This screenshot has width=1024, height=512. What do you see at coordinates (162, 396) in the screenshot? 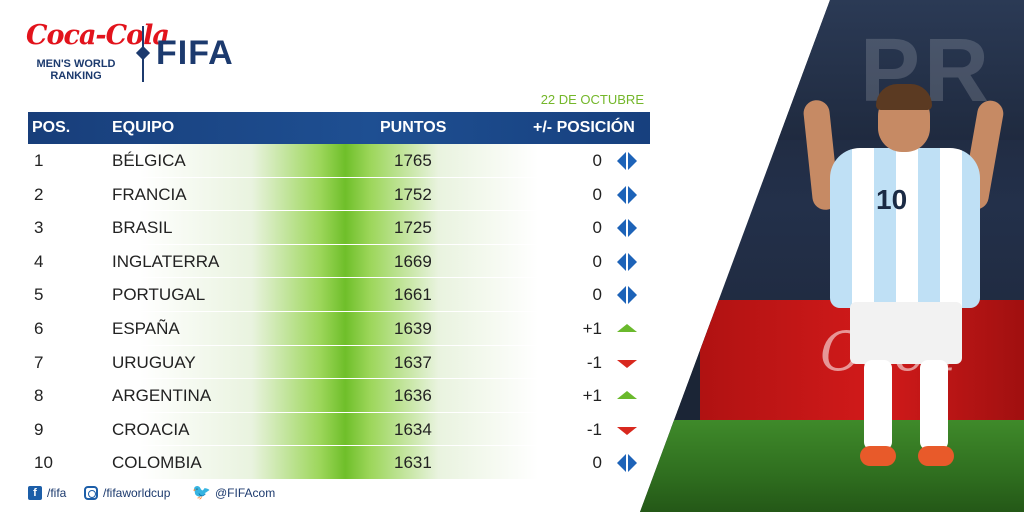
I see `row-team: ARGENTINA` at bounding box center [162, 396].